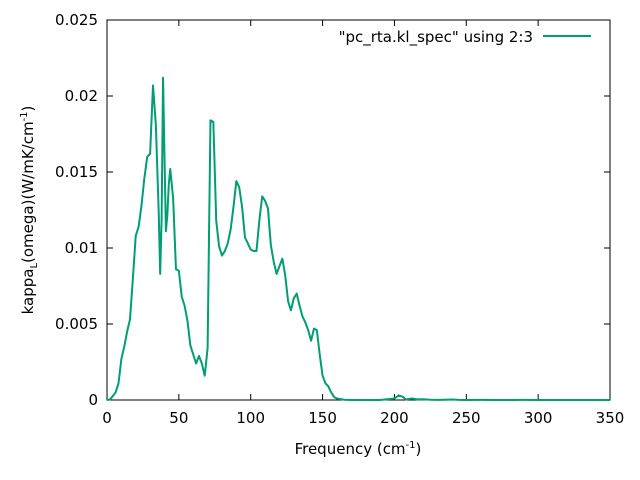  What do you see at coordinates (358, 449) in the screenshot?
I see `x-axis-label: Frequency (cm-1)` at bounding box center [358, 449].